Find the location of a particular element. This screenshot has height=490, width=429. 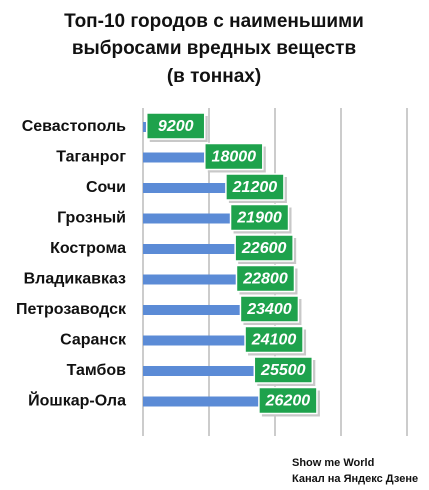

y-tick-label: Йошкар-Ола is located at coordinates (77, 400).